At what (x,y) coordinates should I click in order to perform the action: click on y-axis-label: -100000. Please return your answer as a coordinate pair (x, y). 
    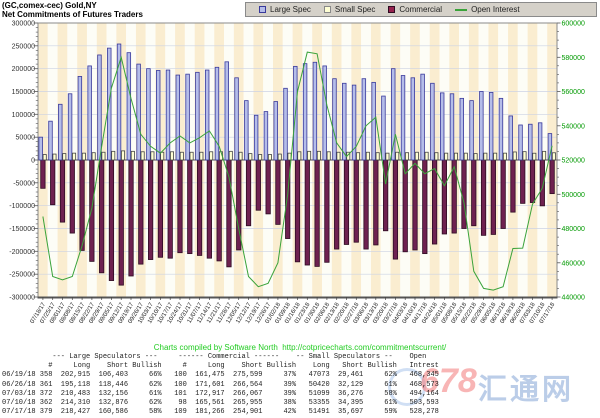
    Looking at the image, I should click on (22, 206).